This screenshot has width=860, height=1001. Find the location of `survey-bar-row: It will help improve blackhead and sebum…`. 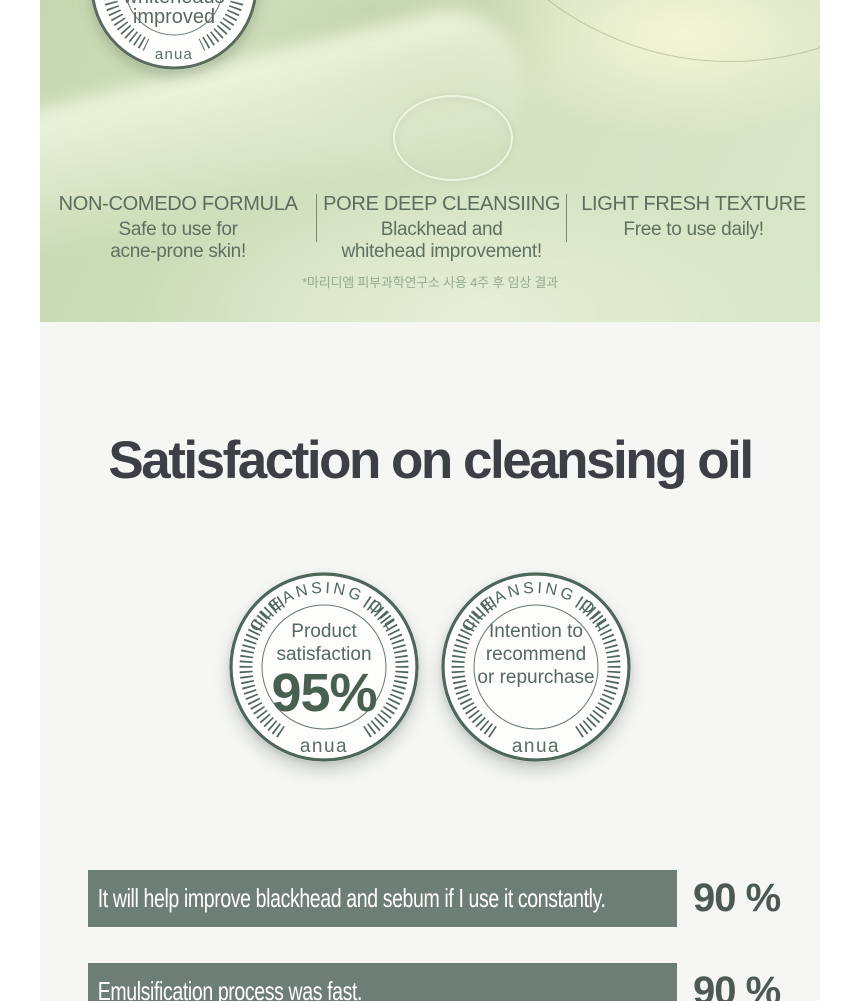

survey-bar-row: It will help improve blackhead and sebum… is located at coordinates (454, 899).